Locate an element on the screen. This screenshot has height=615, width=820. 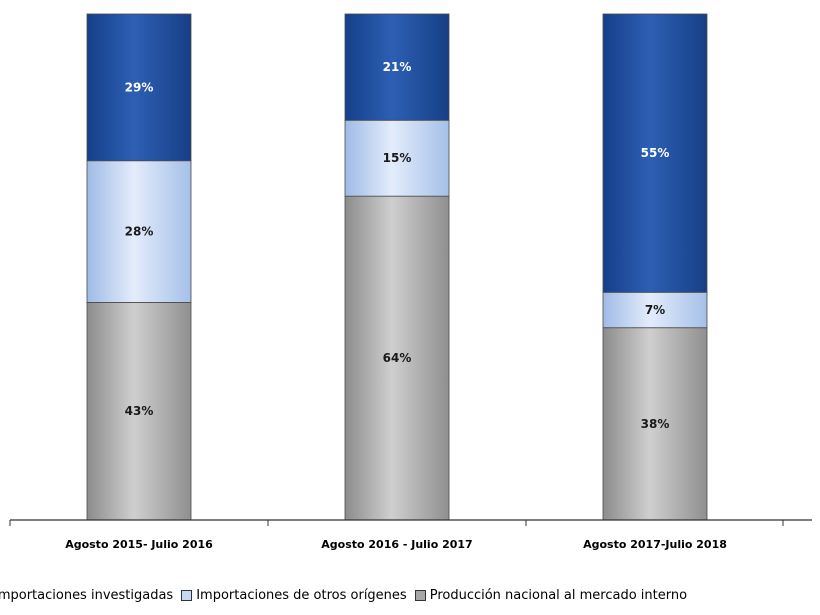
legend-label-importaciones-otros-origenes: Importaciones de otros orígenes is located at coordinates (301, 595).